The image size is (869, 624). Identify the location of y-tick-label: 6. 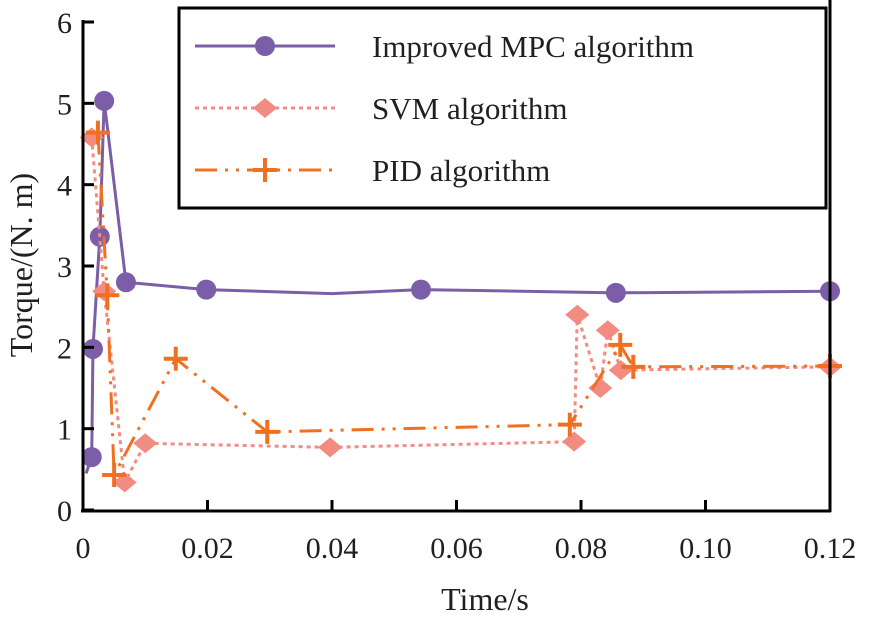
(64, 23).